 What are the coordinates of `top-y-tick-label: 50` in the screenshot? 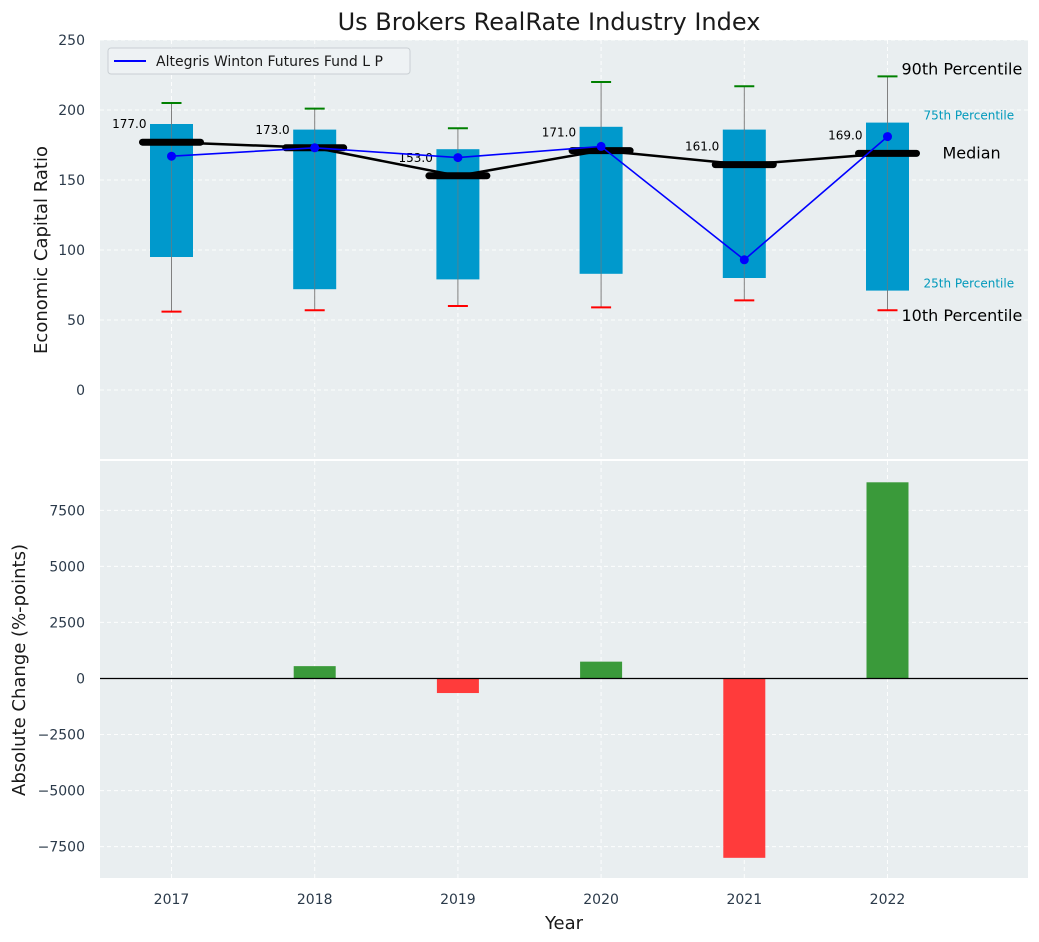 It's located at (76, 321).